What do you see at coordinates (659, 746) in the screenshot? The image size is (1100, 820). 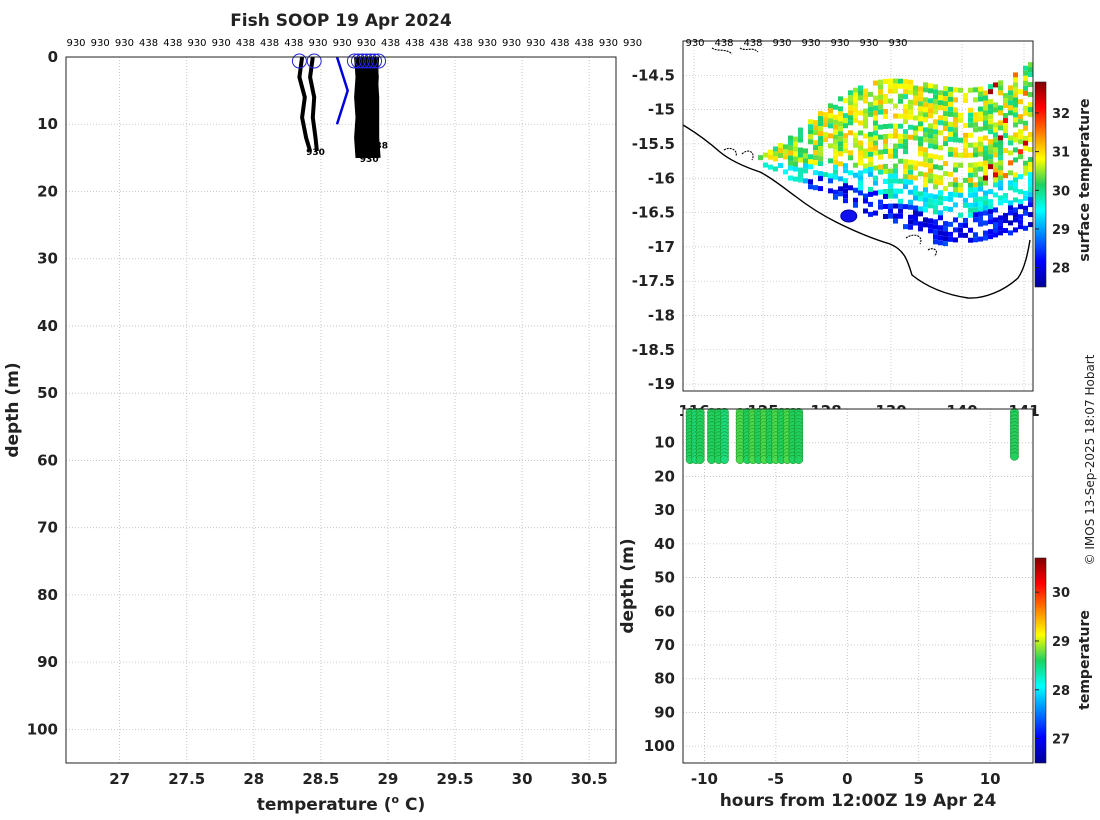 I see `timedepth-y-tick-label: 100` at bounding box center [659, 746].